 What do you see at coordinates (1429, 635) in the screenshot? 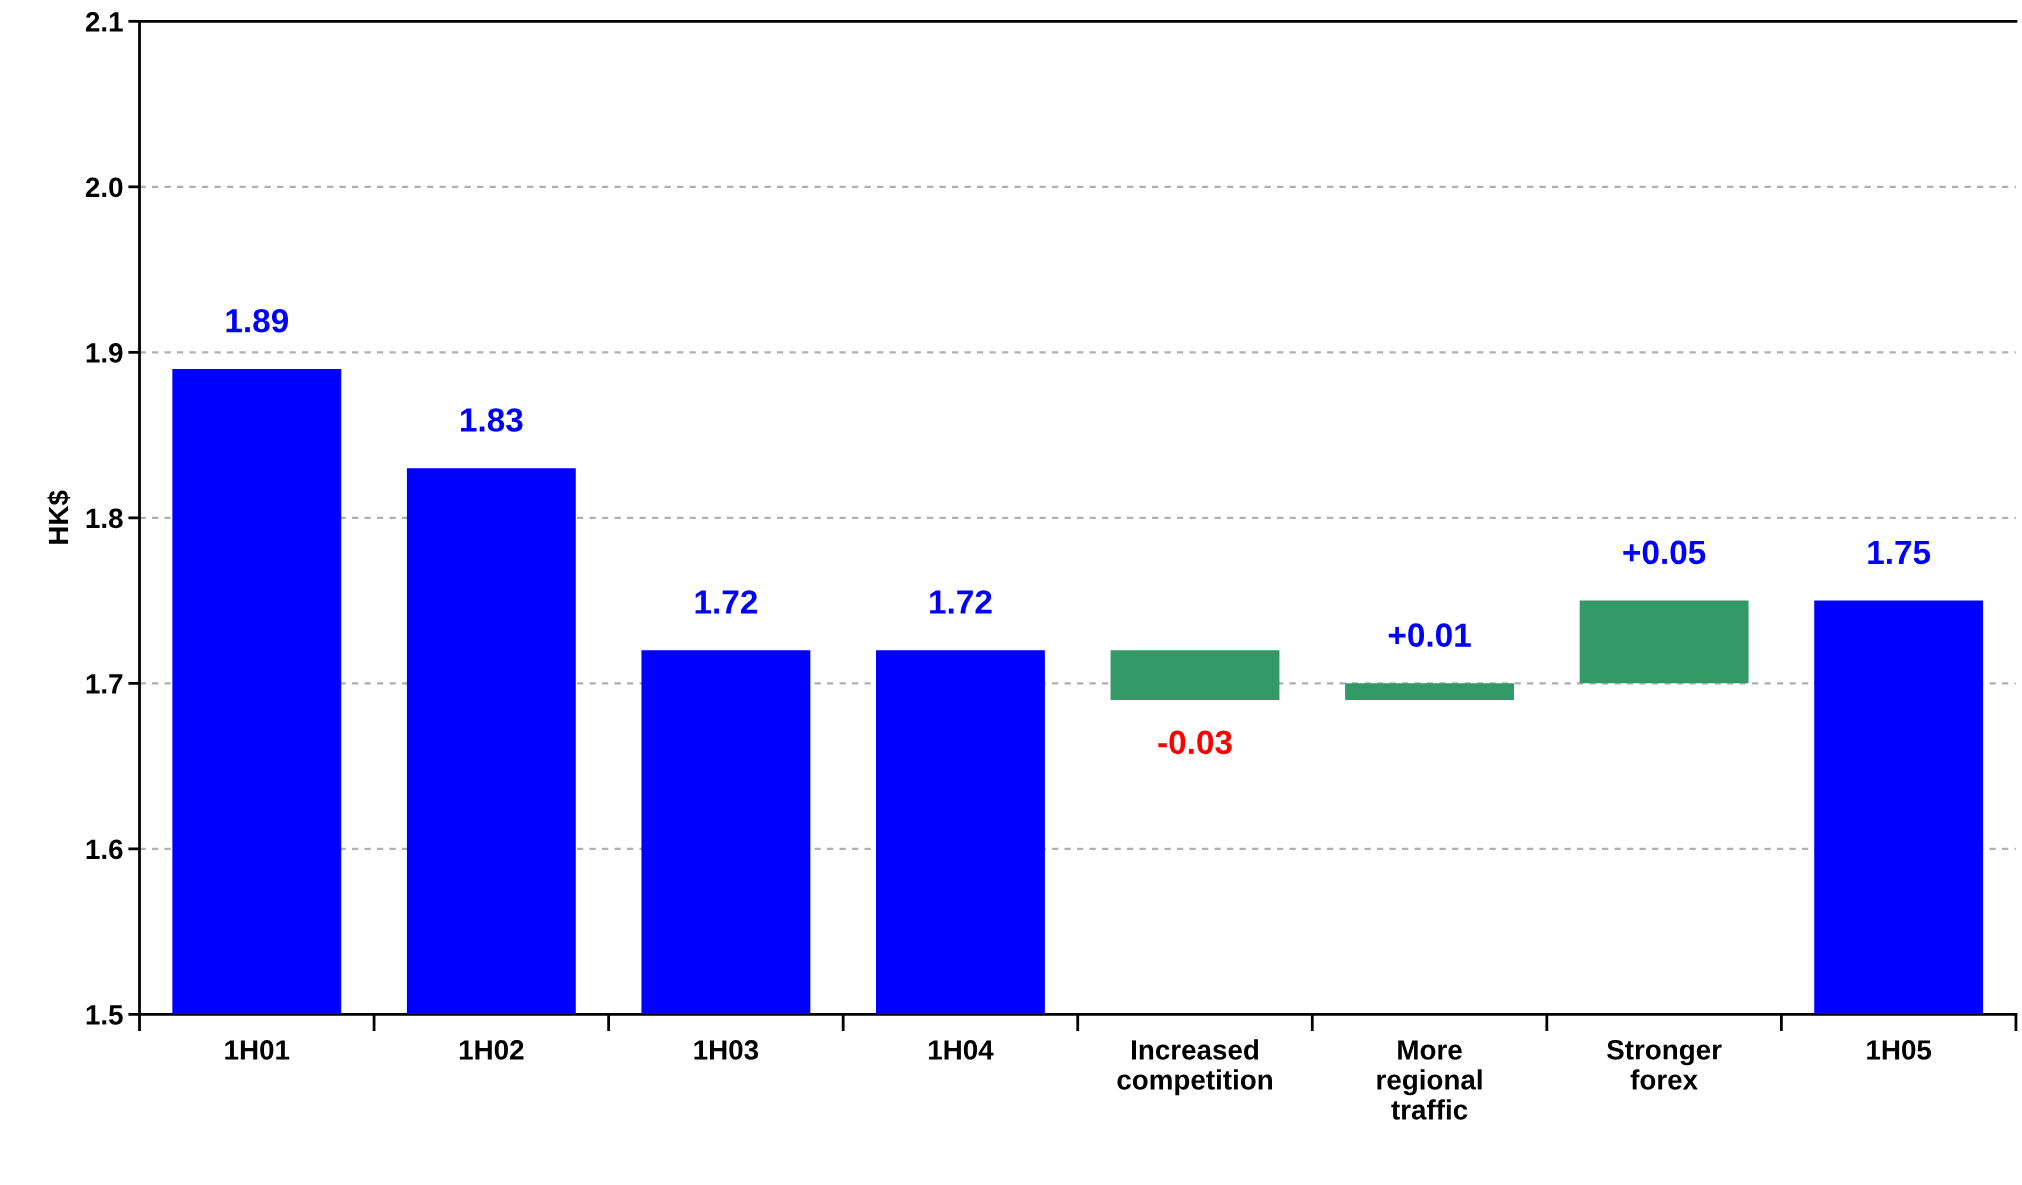
I see `data-label: +0.01` at bounding box center [1429, 635].